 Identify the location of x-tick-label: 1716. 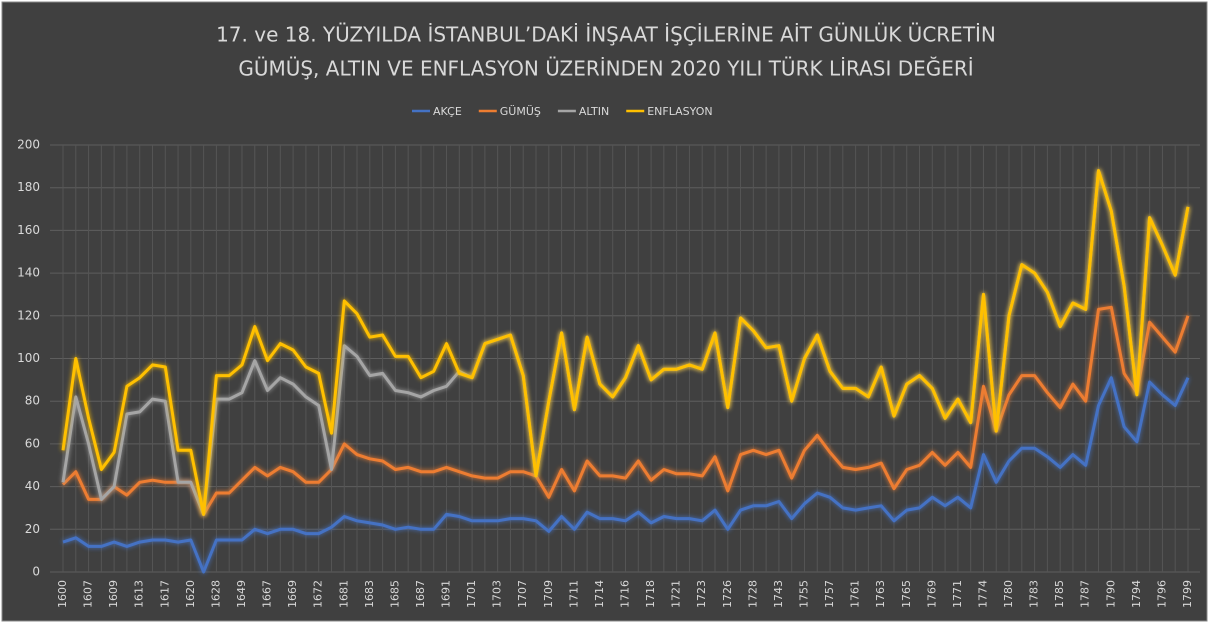
(625, 594).